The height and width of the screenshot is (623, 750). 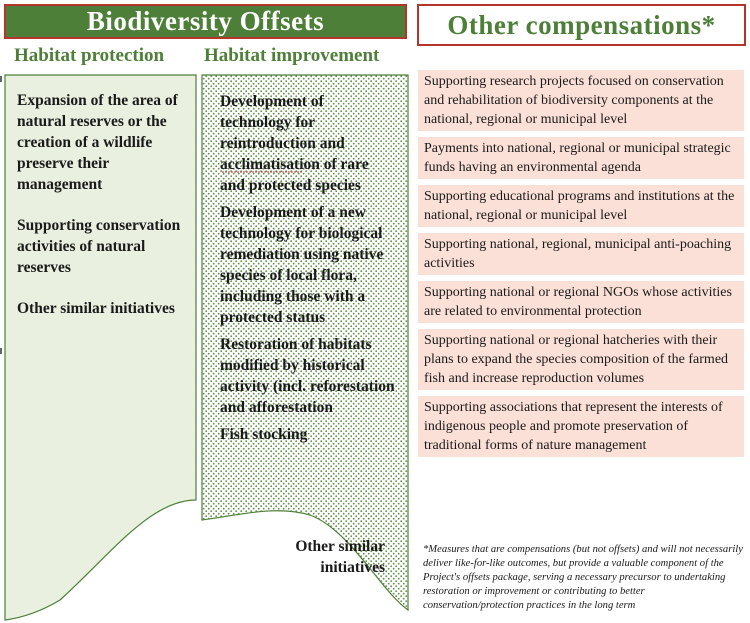 I want to click on habitat-protection-title: Habitat protection, so click(x=89, y=55).